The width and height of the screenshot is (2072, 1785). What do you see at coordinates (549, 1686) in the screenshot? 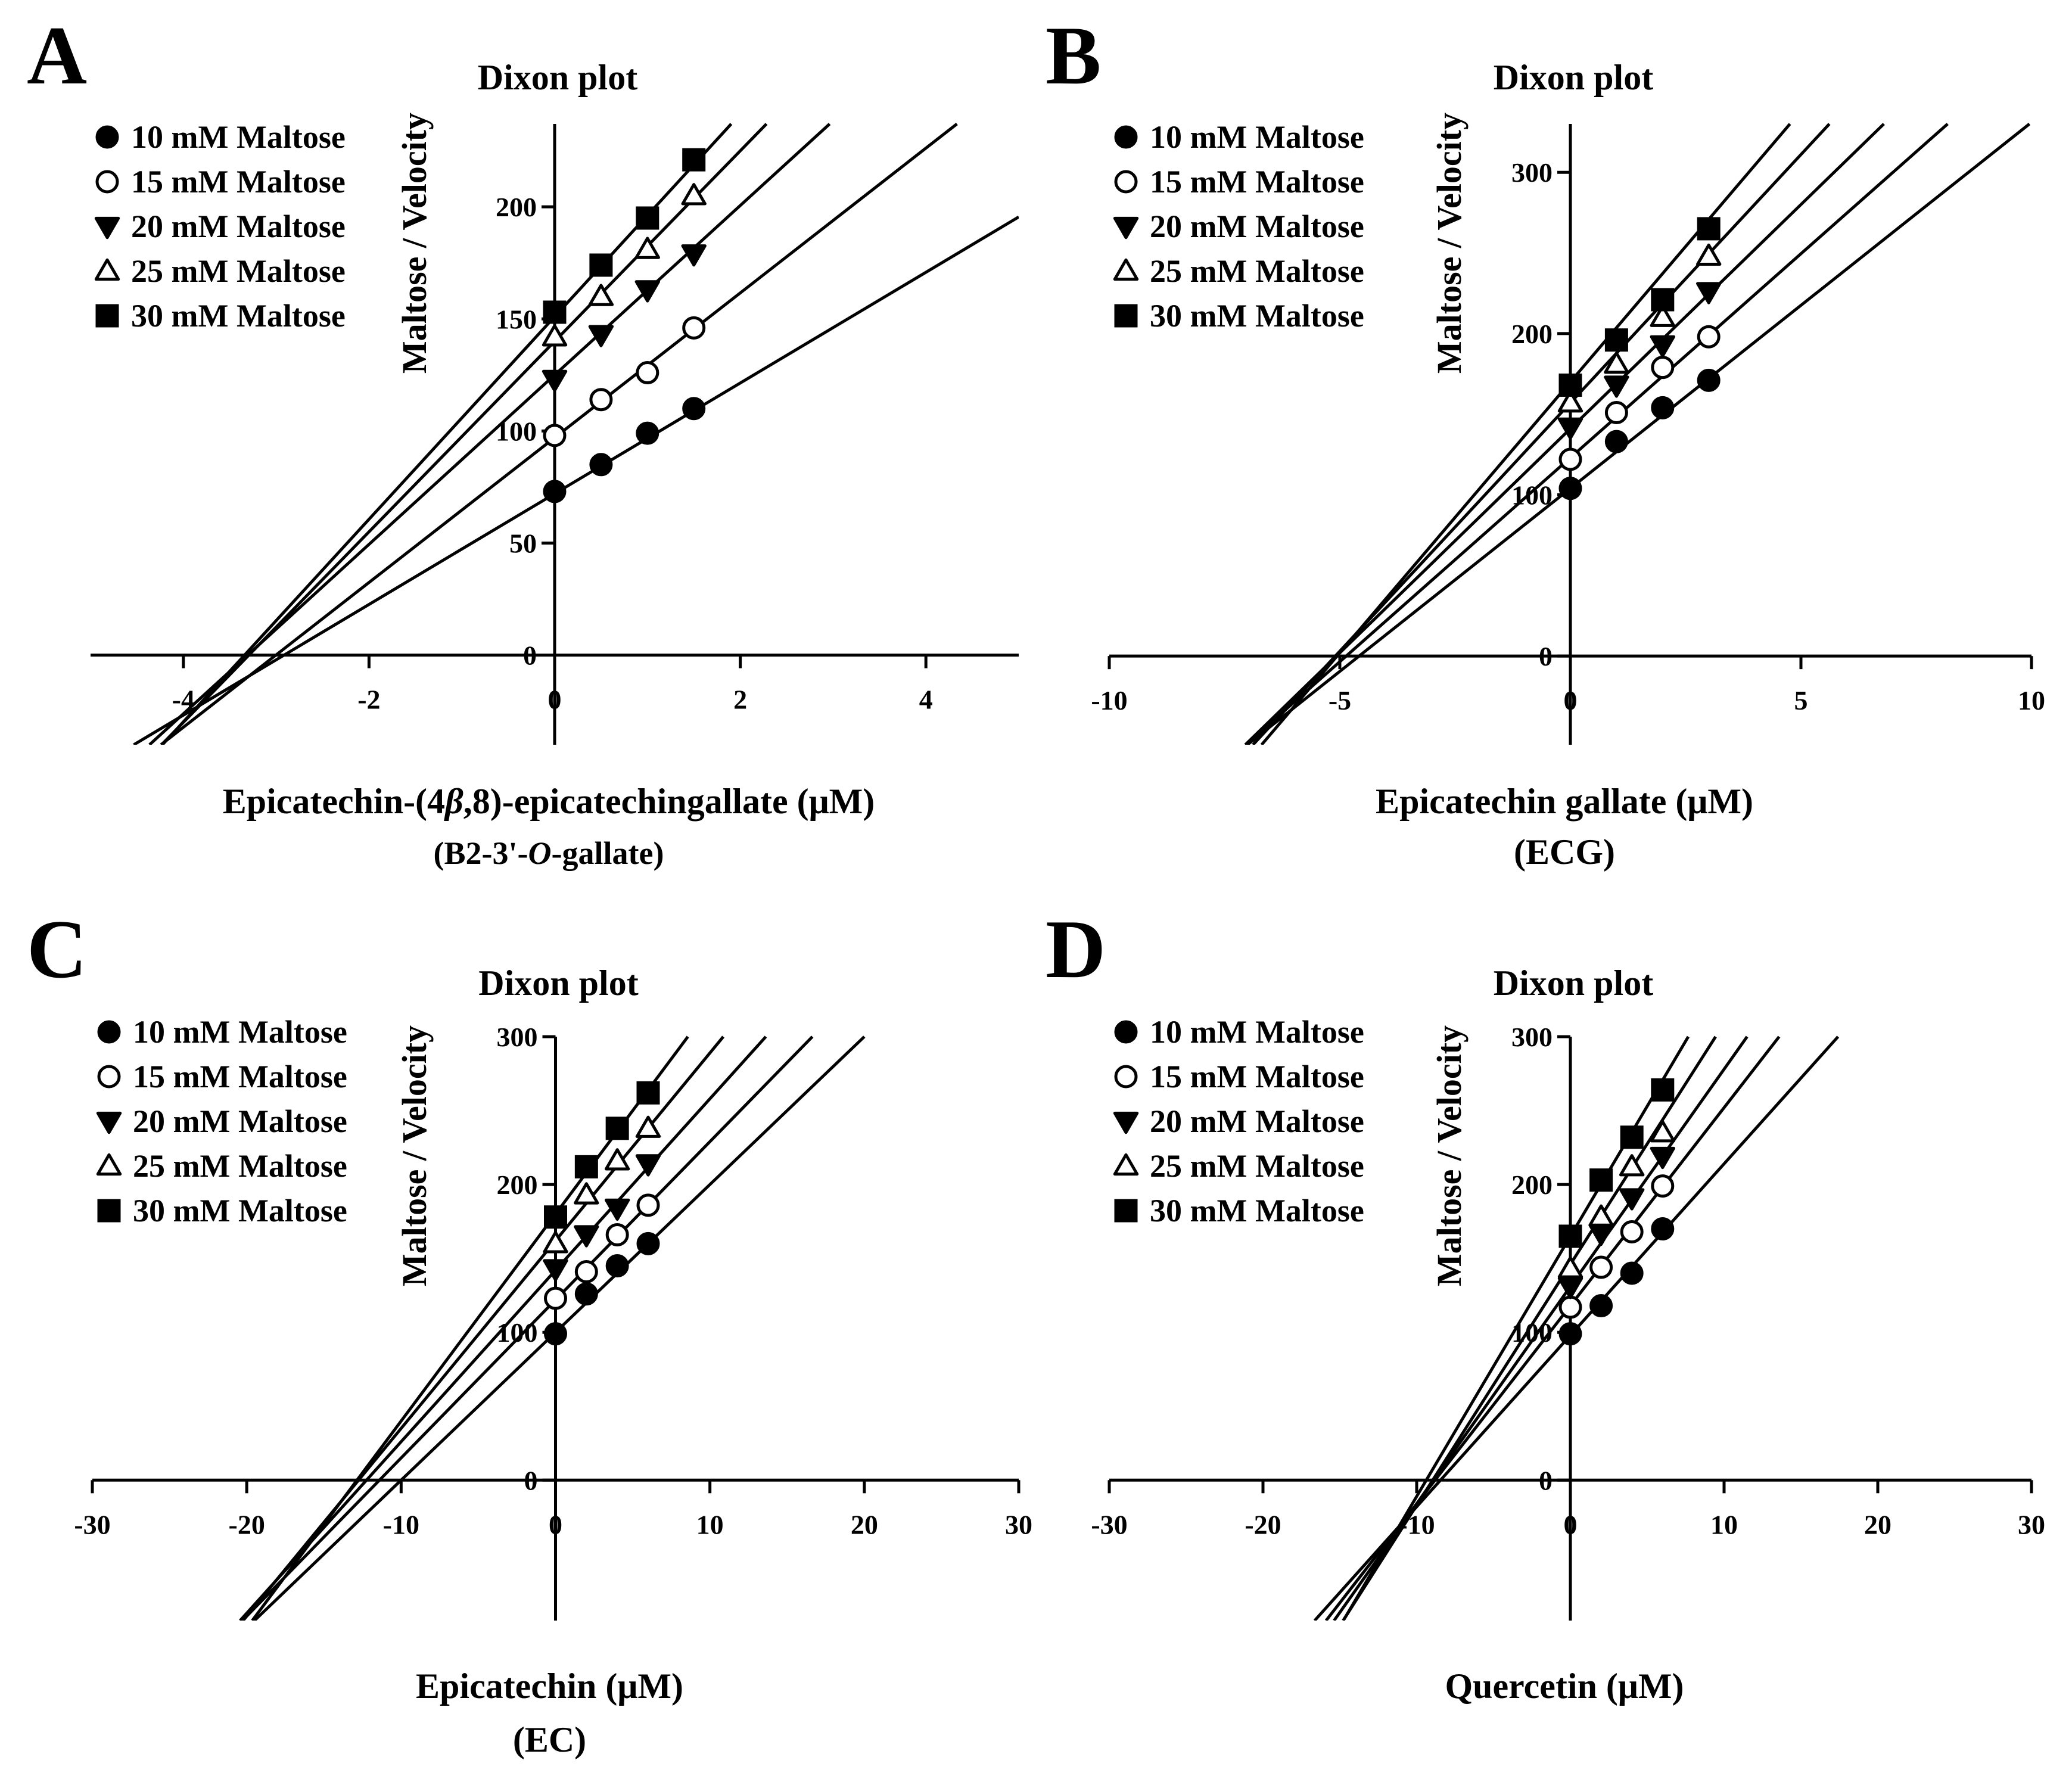
I see `x-axis-label: Epicatechin (μM)` at bounding box center [549, 1686].